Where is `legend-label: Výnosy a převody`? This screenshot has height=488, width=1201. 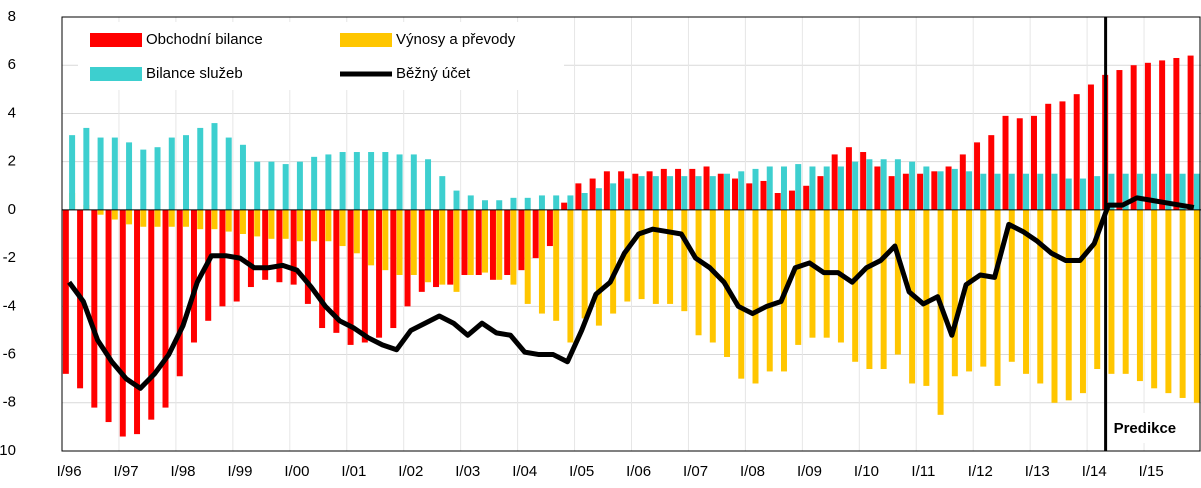 legend-label: Výnosy a převody is located at coordinates (456, 39).